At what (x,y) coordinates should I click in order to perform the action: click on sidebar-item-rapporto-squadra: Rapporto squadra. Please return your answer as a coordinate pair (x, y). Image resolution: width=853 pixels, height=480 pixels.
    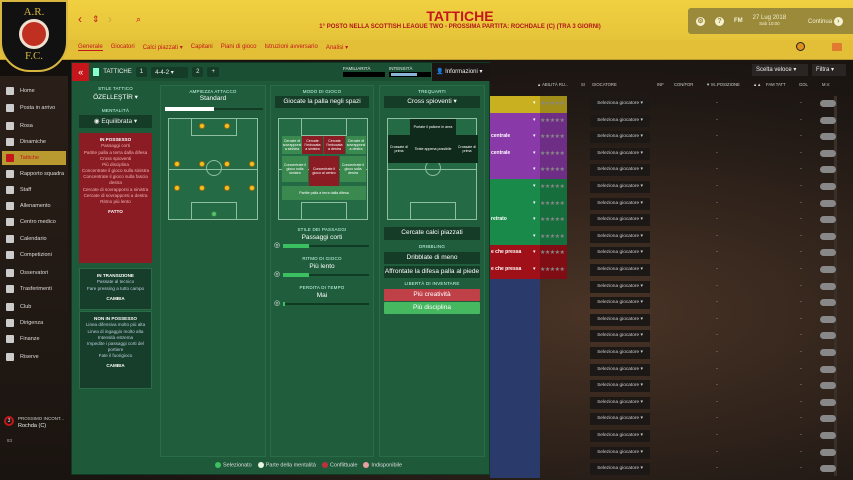
    Looking at the image, I should click on (34, 174).